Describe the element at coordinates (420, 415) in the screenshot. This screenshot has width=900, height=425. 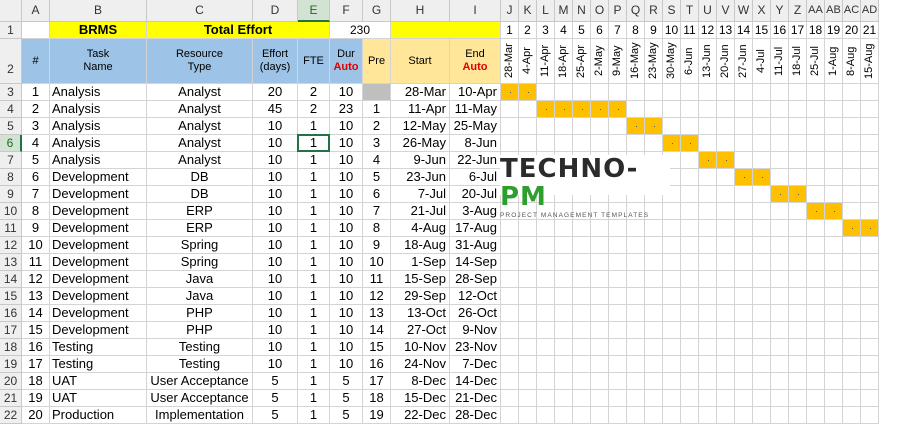
I see `start-date-cell: 22-Dec` at that location.